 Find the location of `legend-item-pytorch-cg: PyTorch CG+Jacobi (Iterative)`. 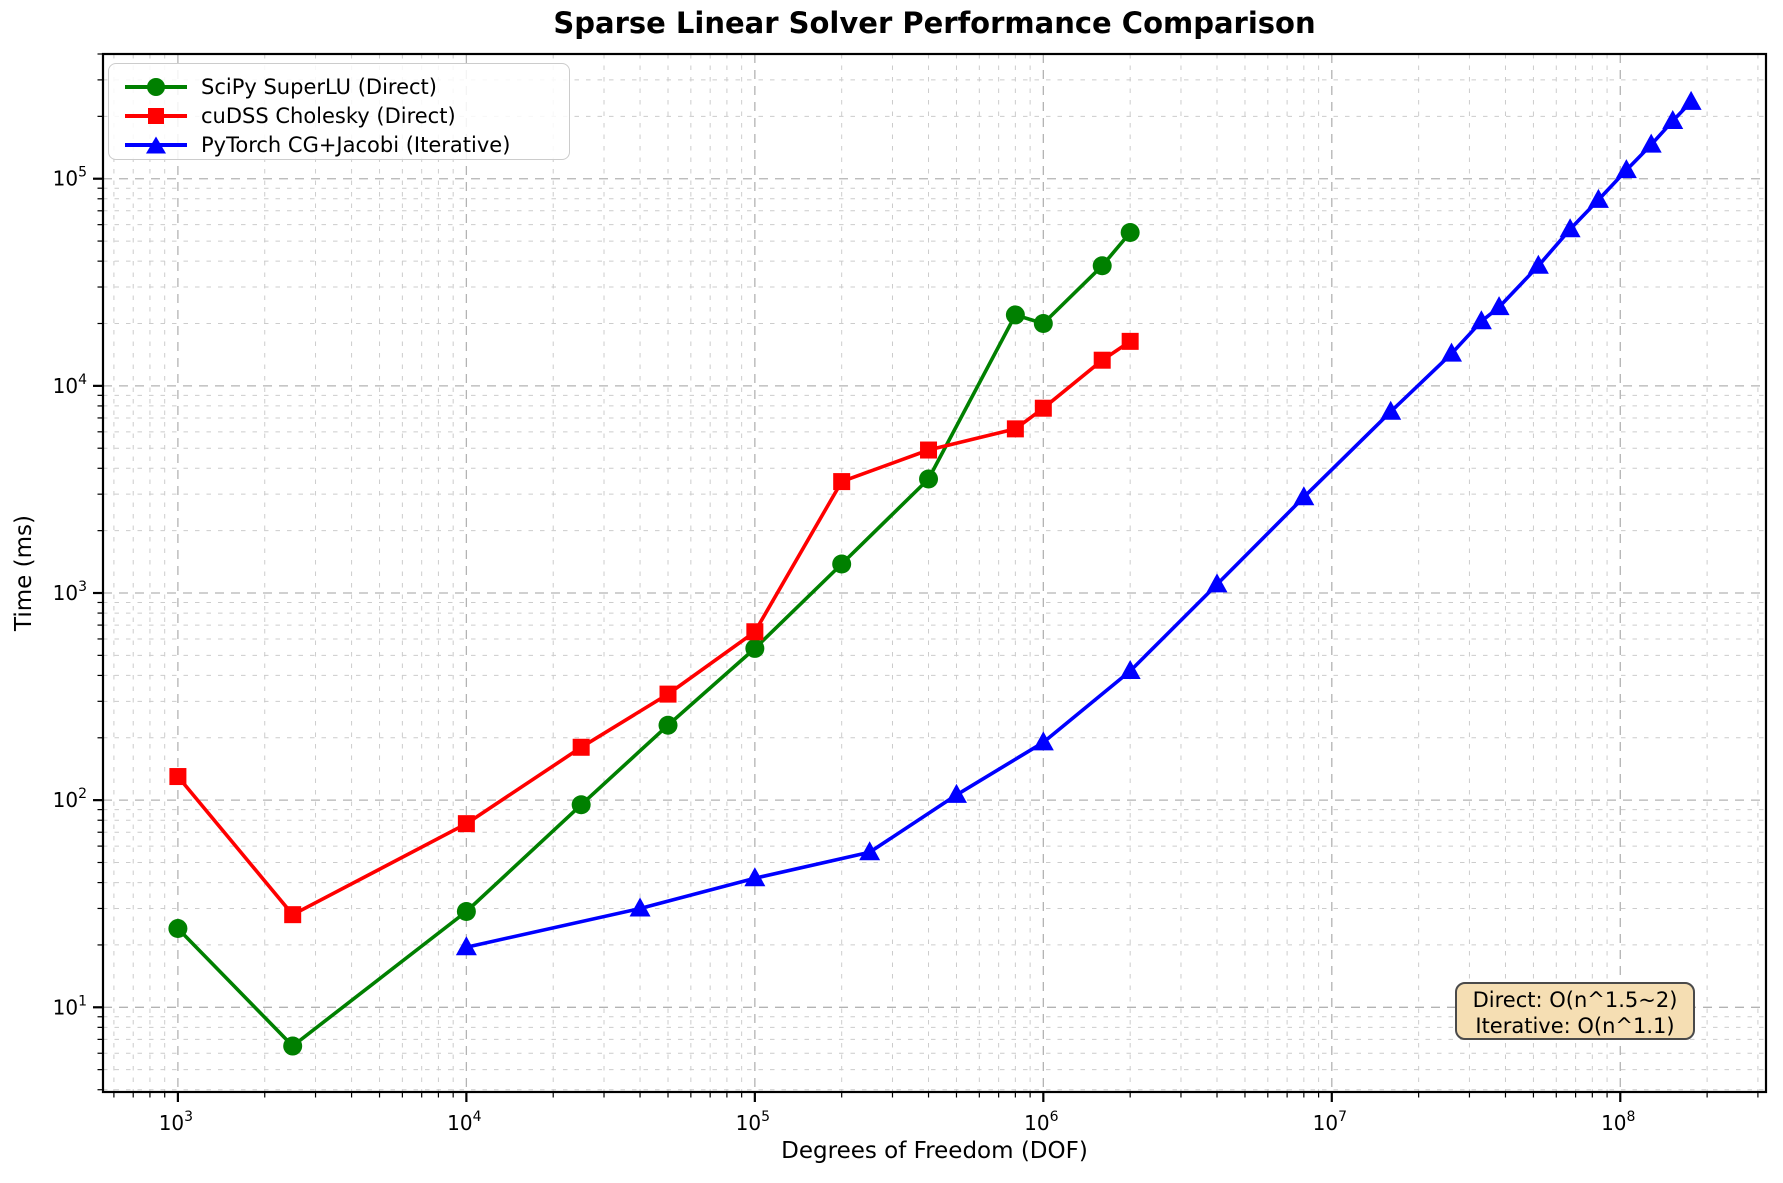

legend-item-pytorch-cg: PyTorch CG+Jacobi (Iterative) is located at coordinates (347, 144).